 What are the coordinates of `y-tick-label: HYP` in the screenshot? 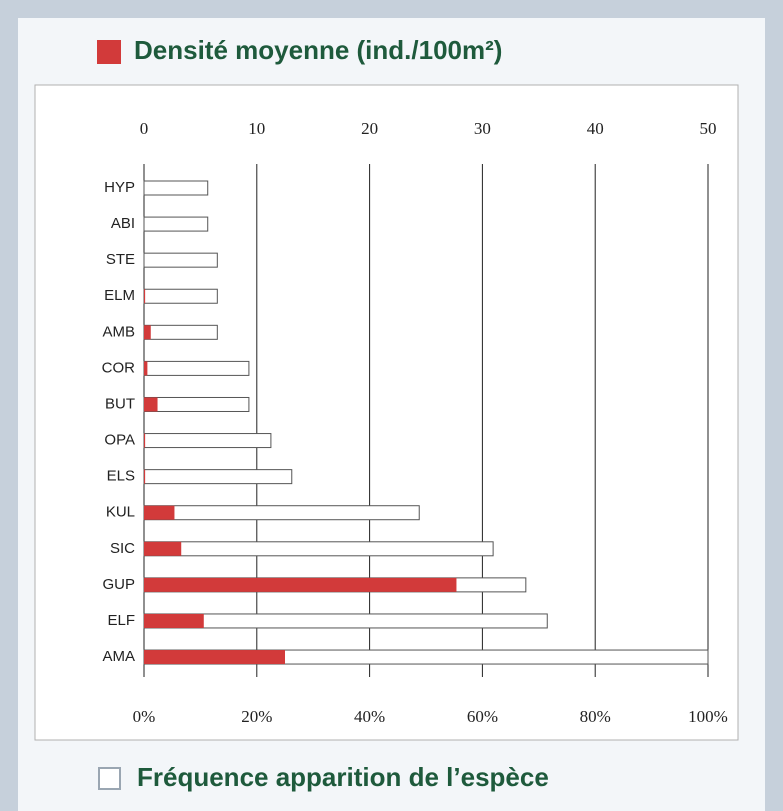 It's located at (119, 187).